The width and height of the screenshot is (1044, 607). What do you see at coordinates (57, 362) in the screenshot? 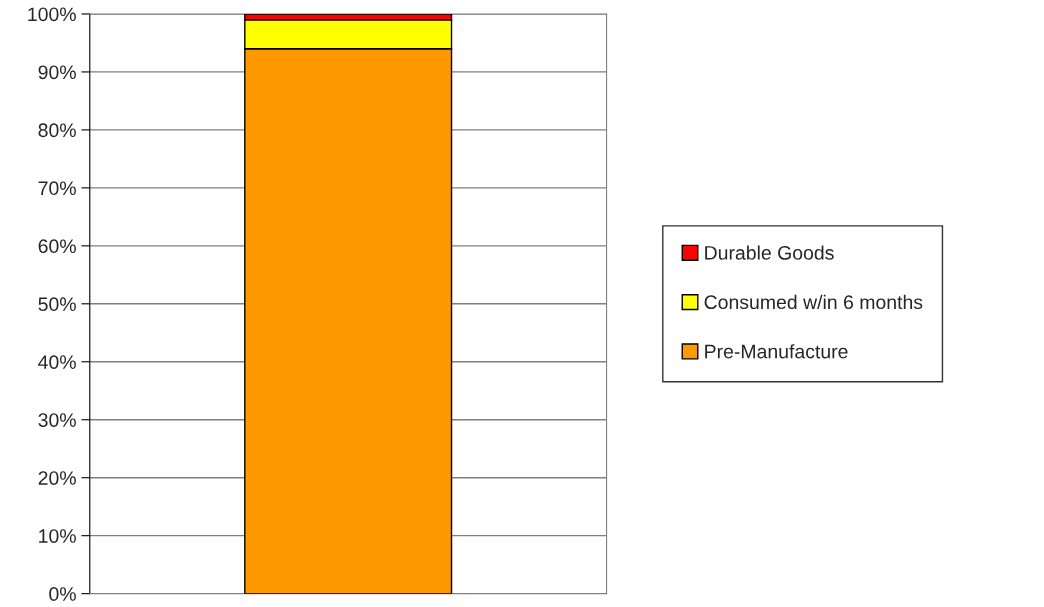
I see `y-tick-label: 40%` at bounding box center [57, 362].